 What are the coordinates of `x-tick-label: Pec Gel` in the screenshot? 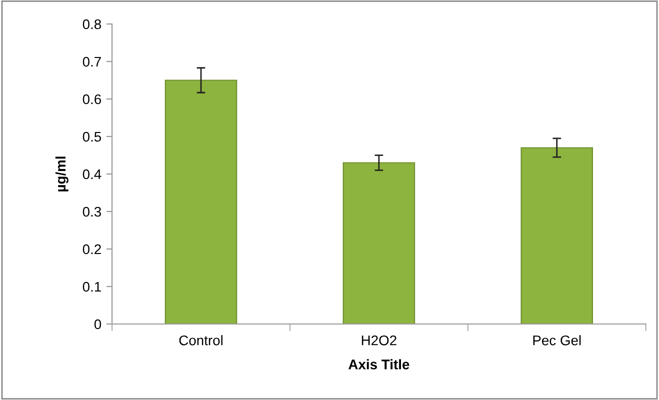 It's located at (557, 340).